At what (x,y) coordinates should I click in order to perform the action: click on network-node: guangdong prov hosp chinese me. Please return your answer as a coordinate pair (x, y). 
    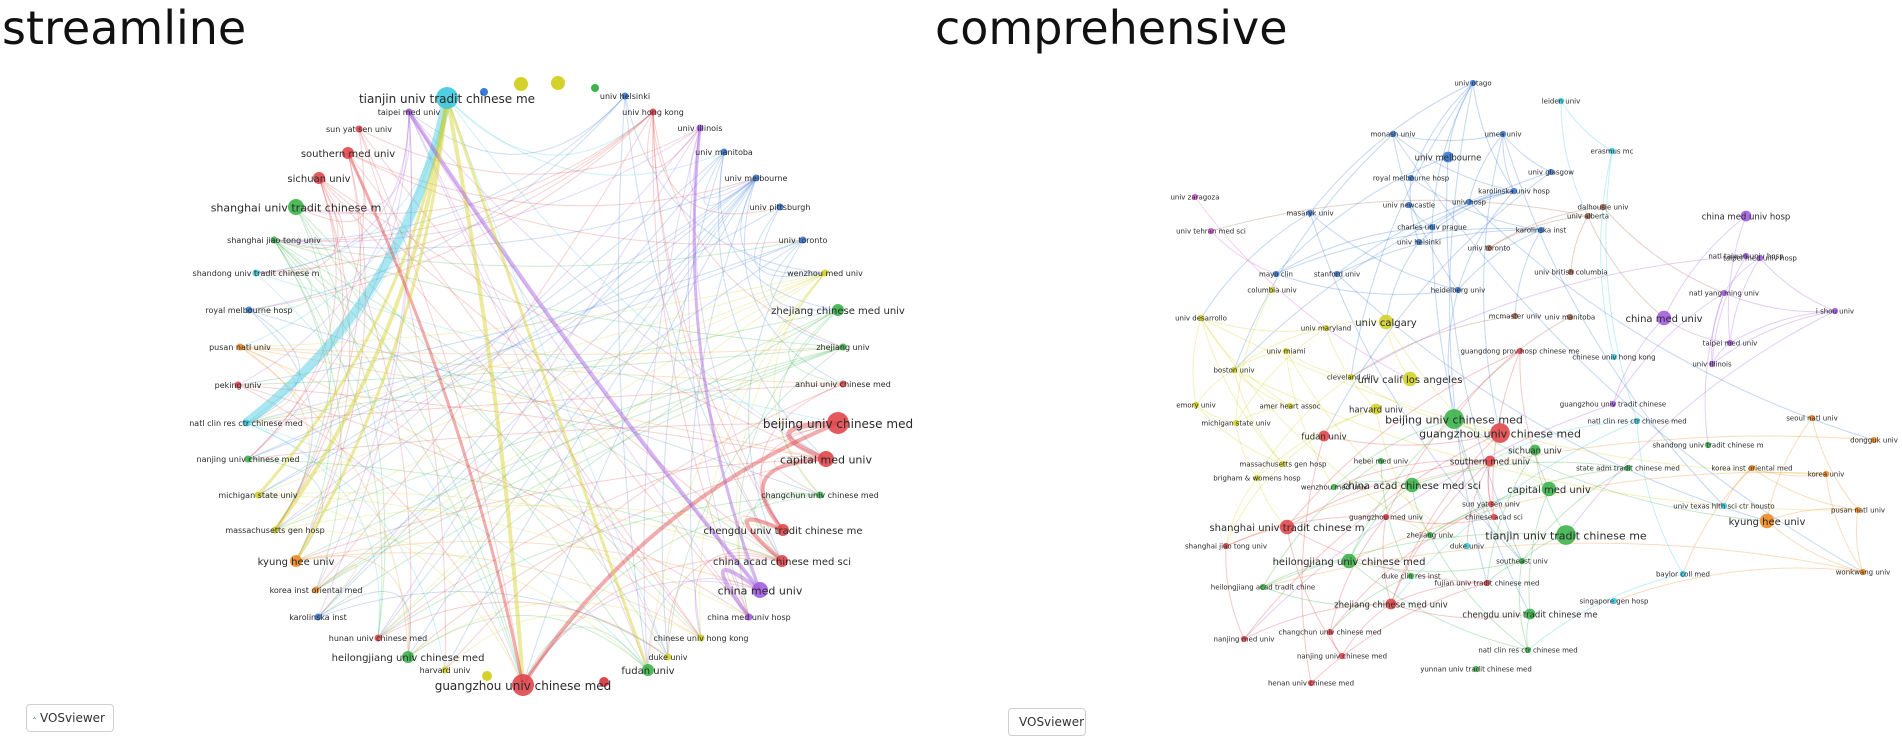
    Looking at the image, I should click on (1519, 352).